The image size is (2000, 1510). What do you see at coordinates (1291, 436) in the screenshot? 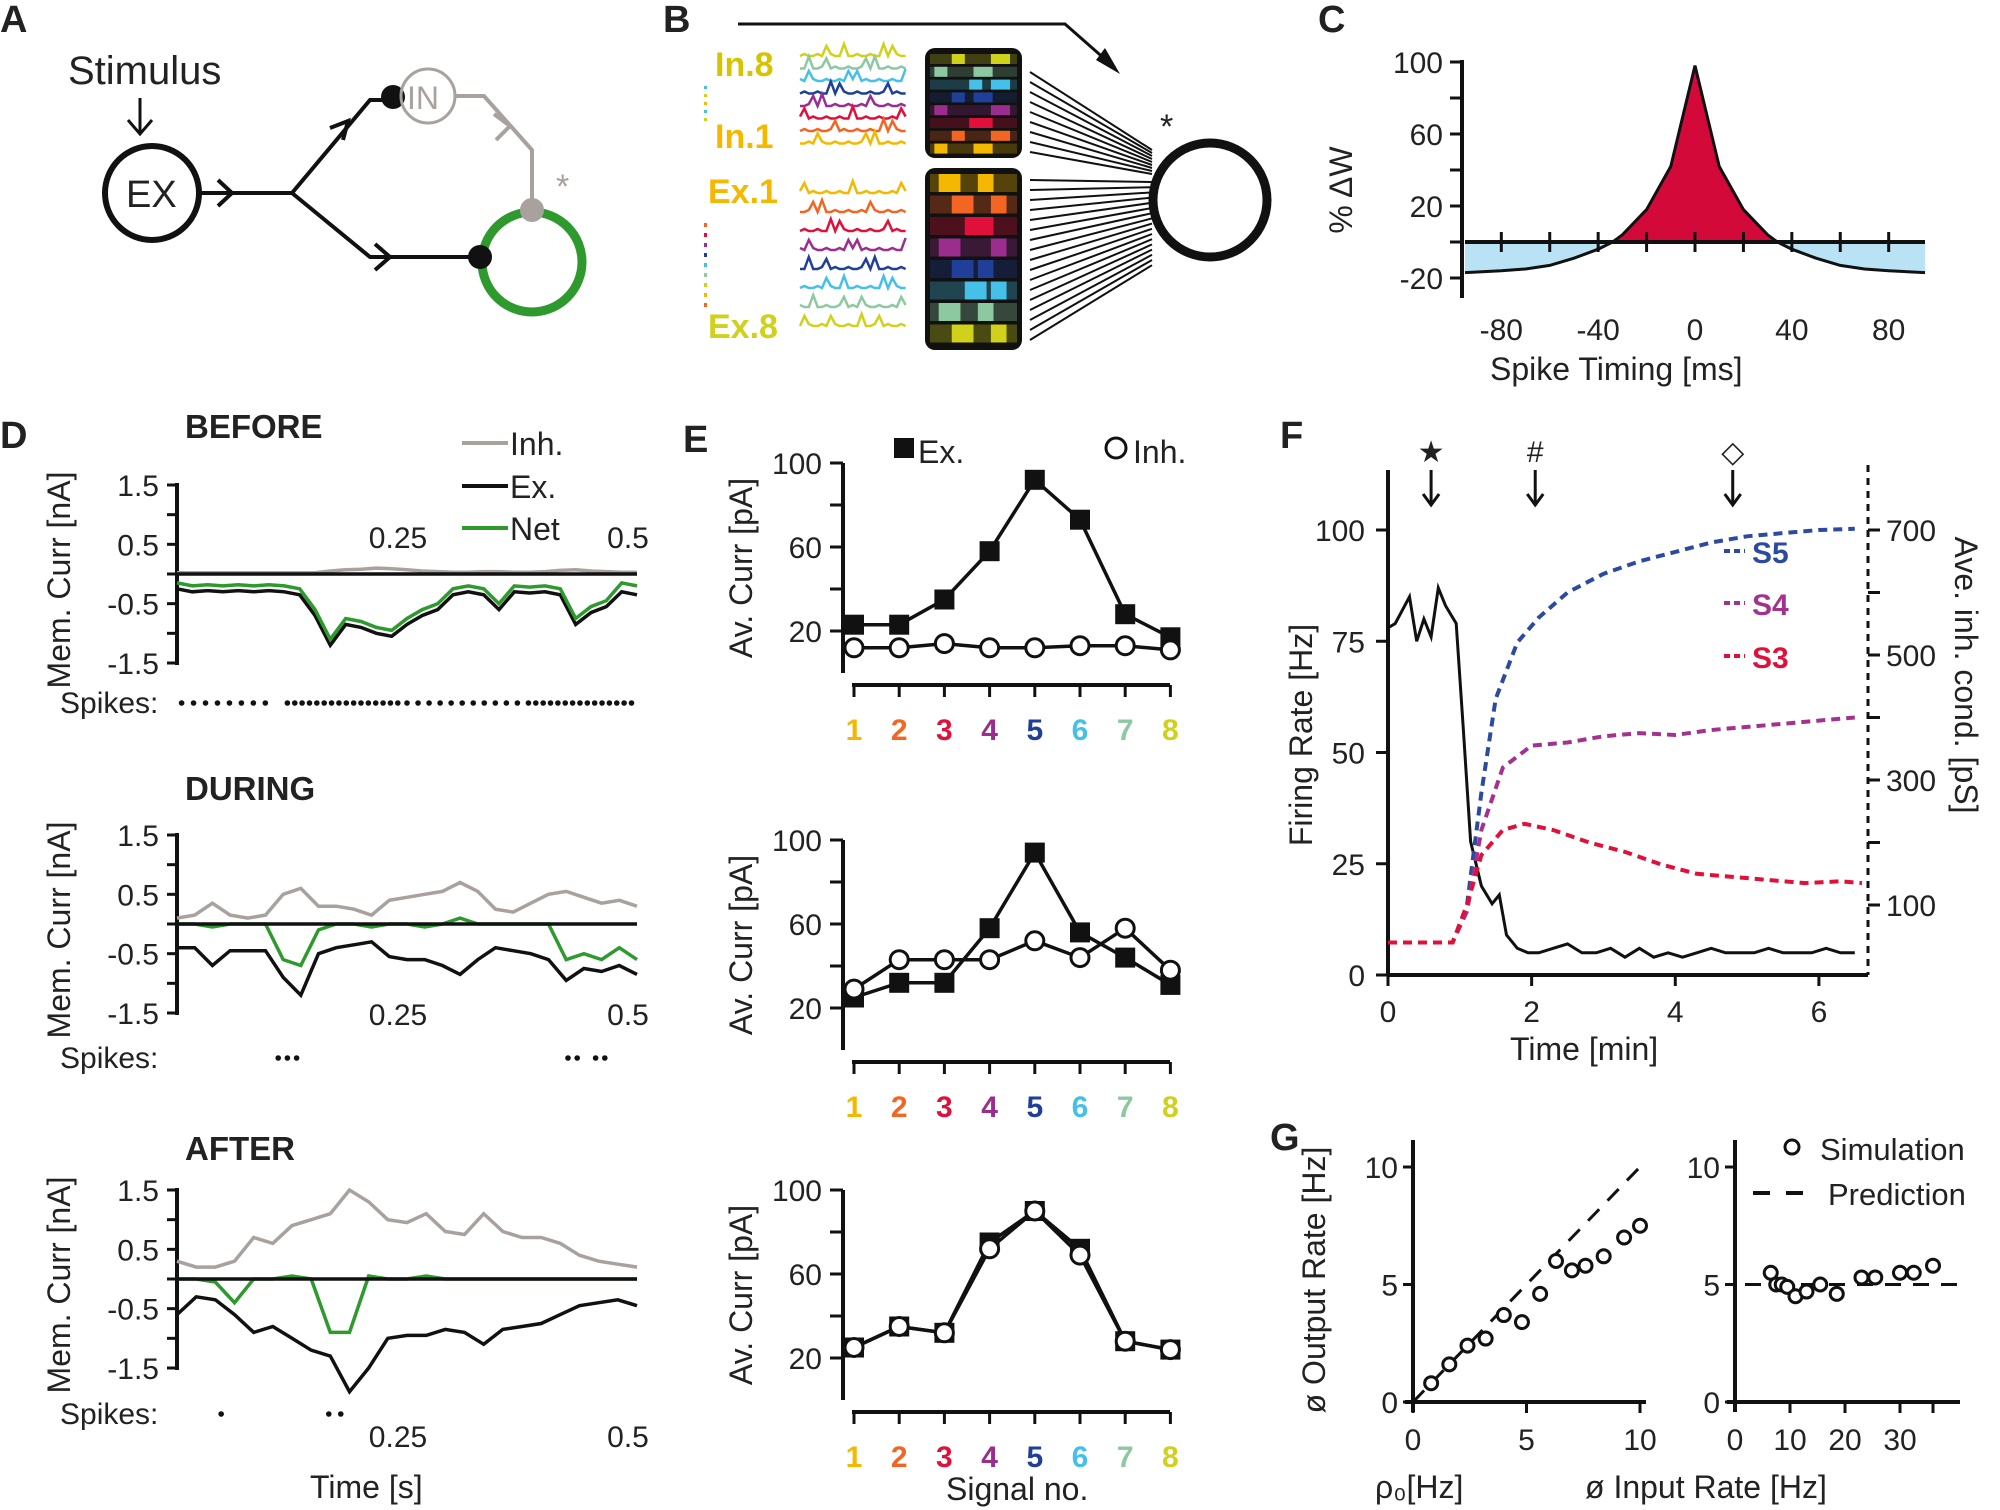
I see `panel-label-f: F` at bounding box center [1291, 436].